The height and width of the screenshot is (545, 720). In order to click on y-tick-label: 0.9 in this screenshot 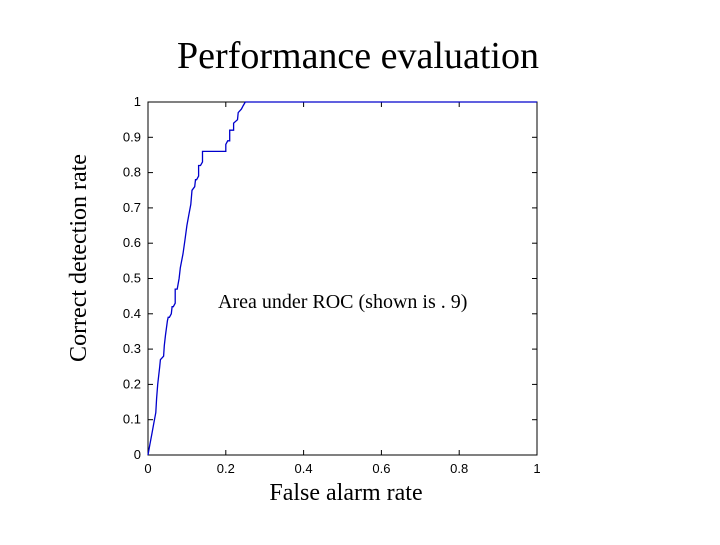, I will do `click(132, 136)`.